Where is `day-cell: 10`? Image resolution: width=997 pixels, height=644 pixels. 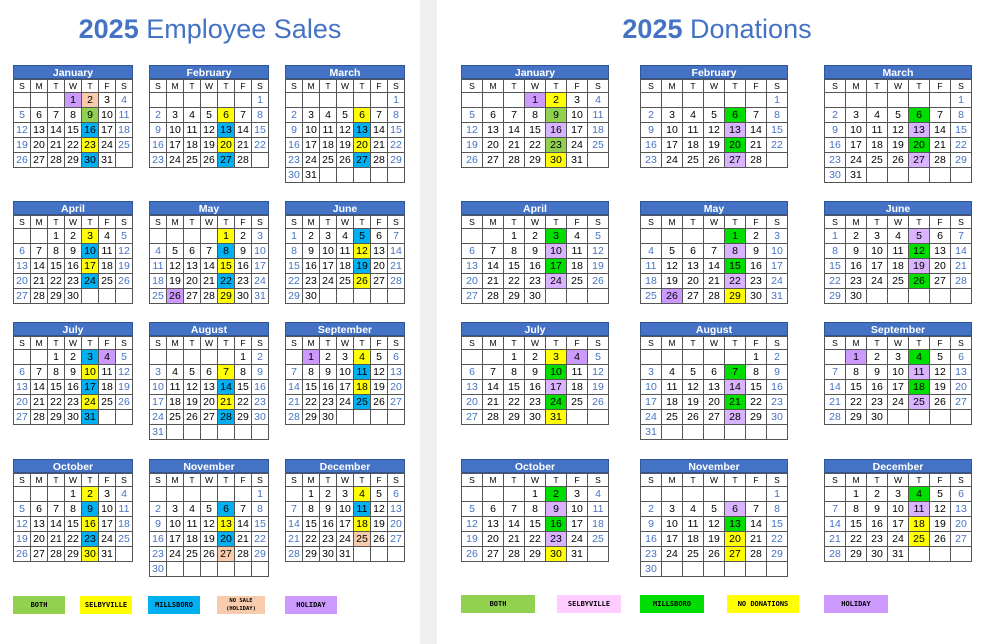
day-cell: 10 is located at coordinates (345, 372).